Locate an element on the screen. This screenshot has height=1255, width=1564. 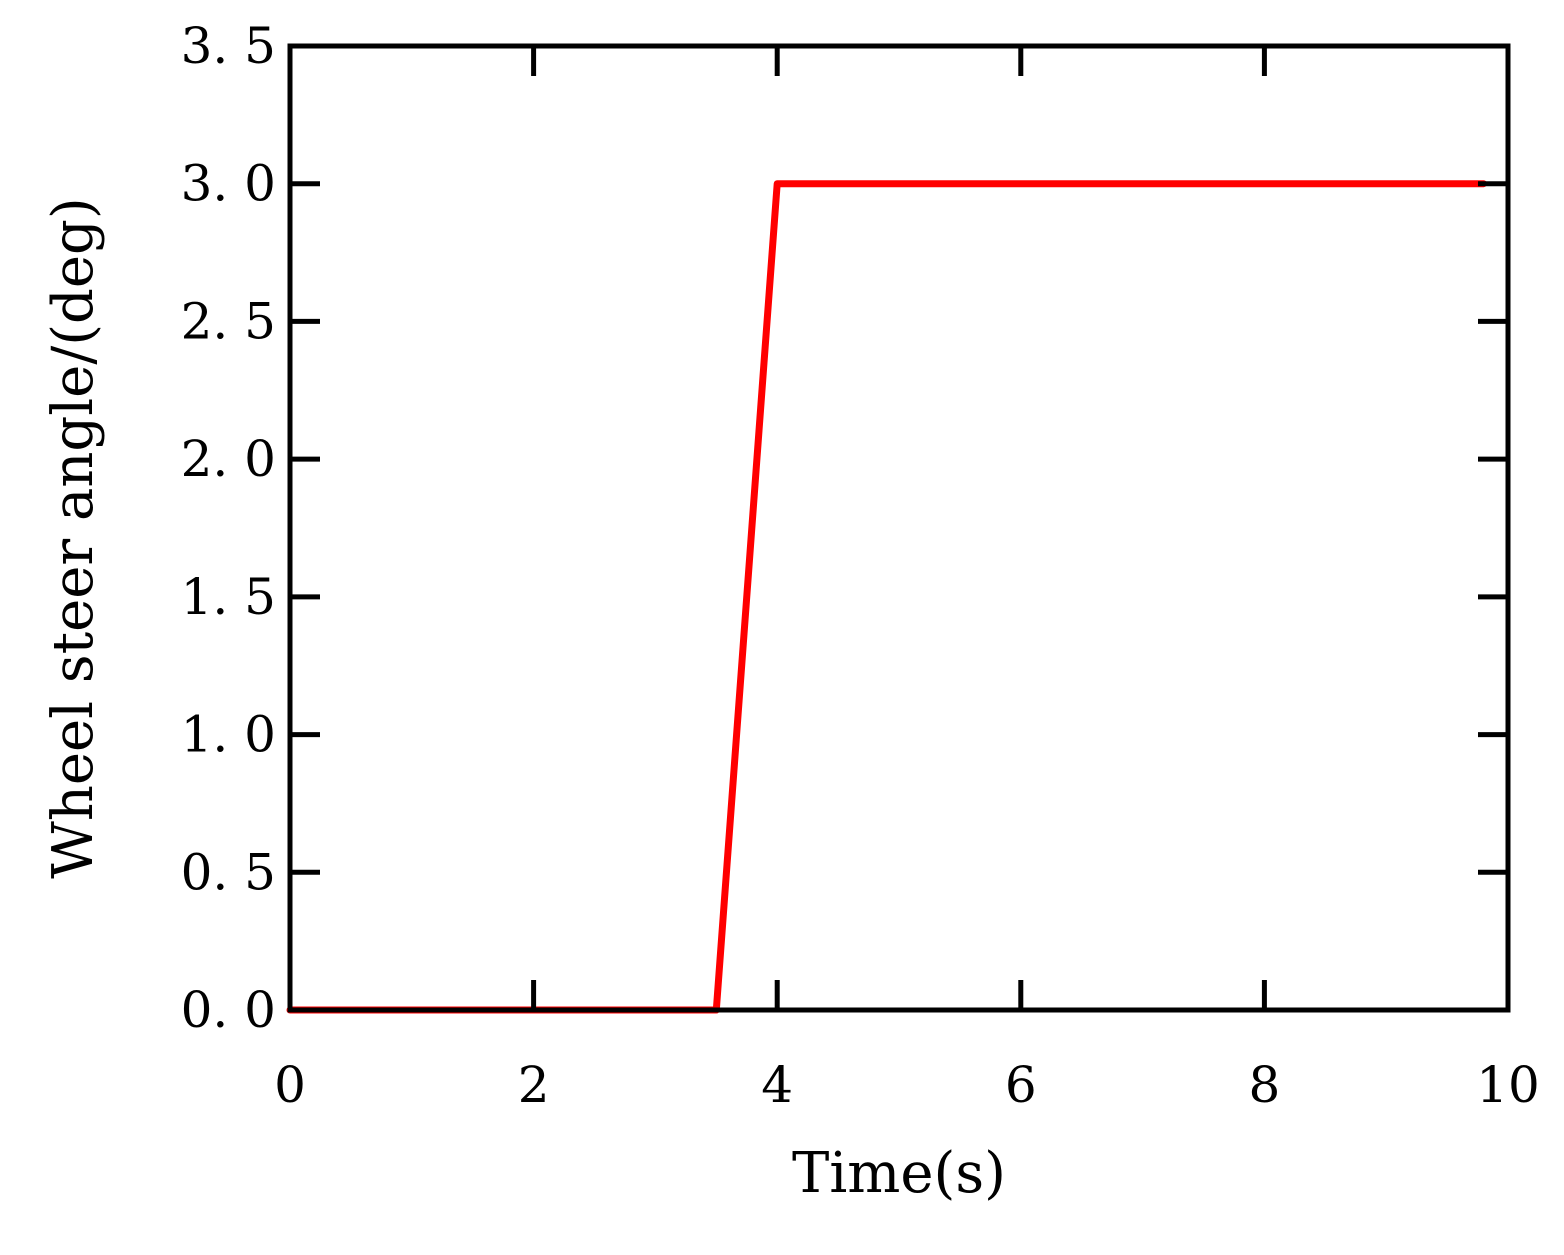
y-tick-label: 2. 0 is located at coordinates (228, 459).